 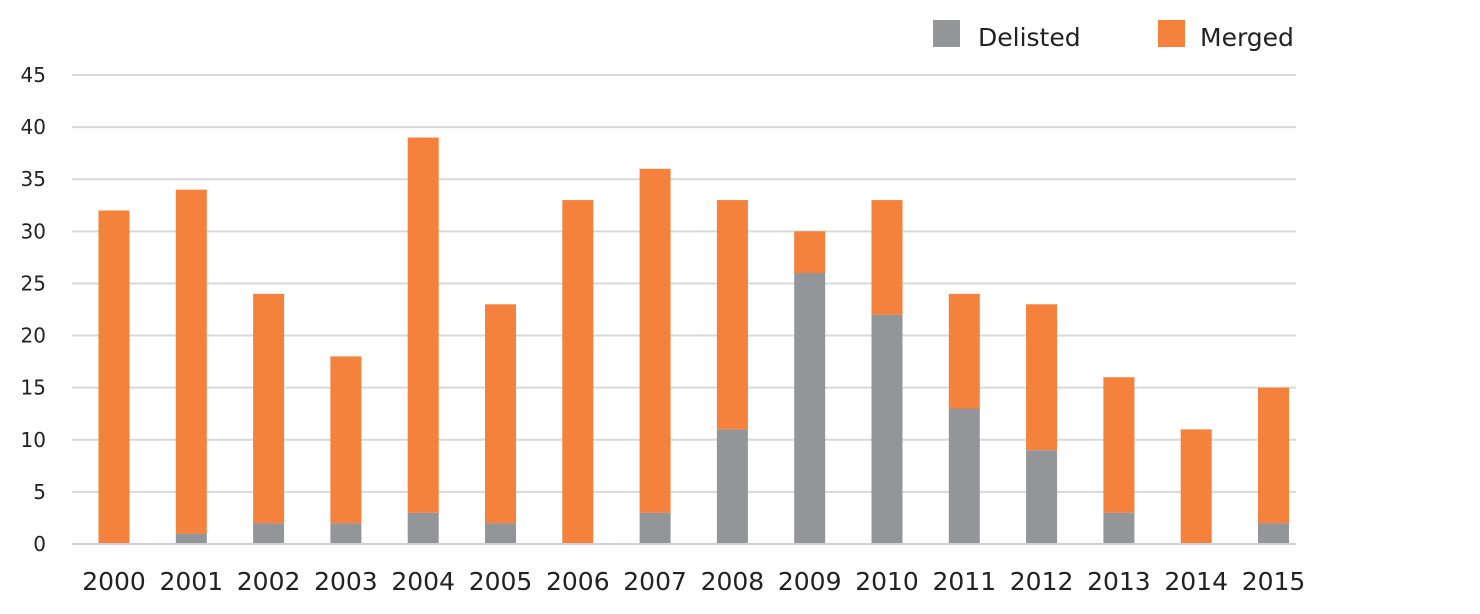 What do you see at coordinates (810, 408) in the screenshot?
I see `bar-delisted-2009` at bounding box center [810, 408].